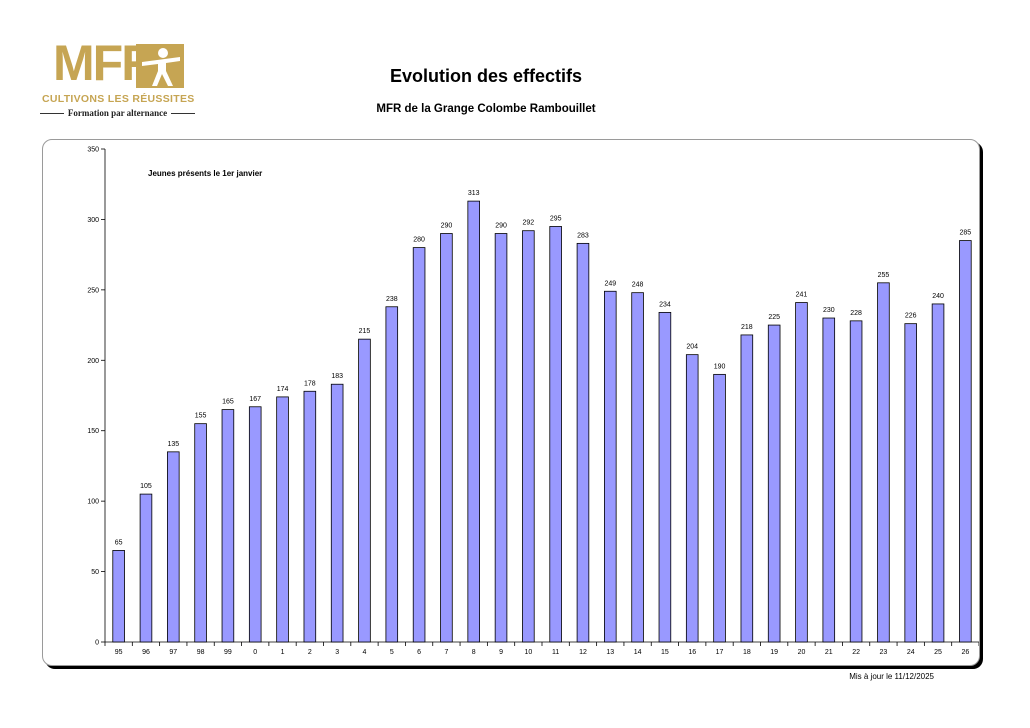 The height and width of the screenshot is (728, 1030). I want to click on x-tick-label: 22, so click(856, 652).